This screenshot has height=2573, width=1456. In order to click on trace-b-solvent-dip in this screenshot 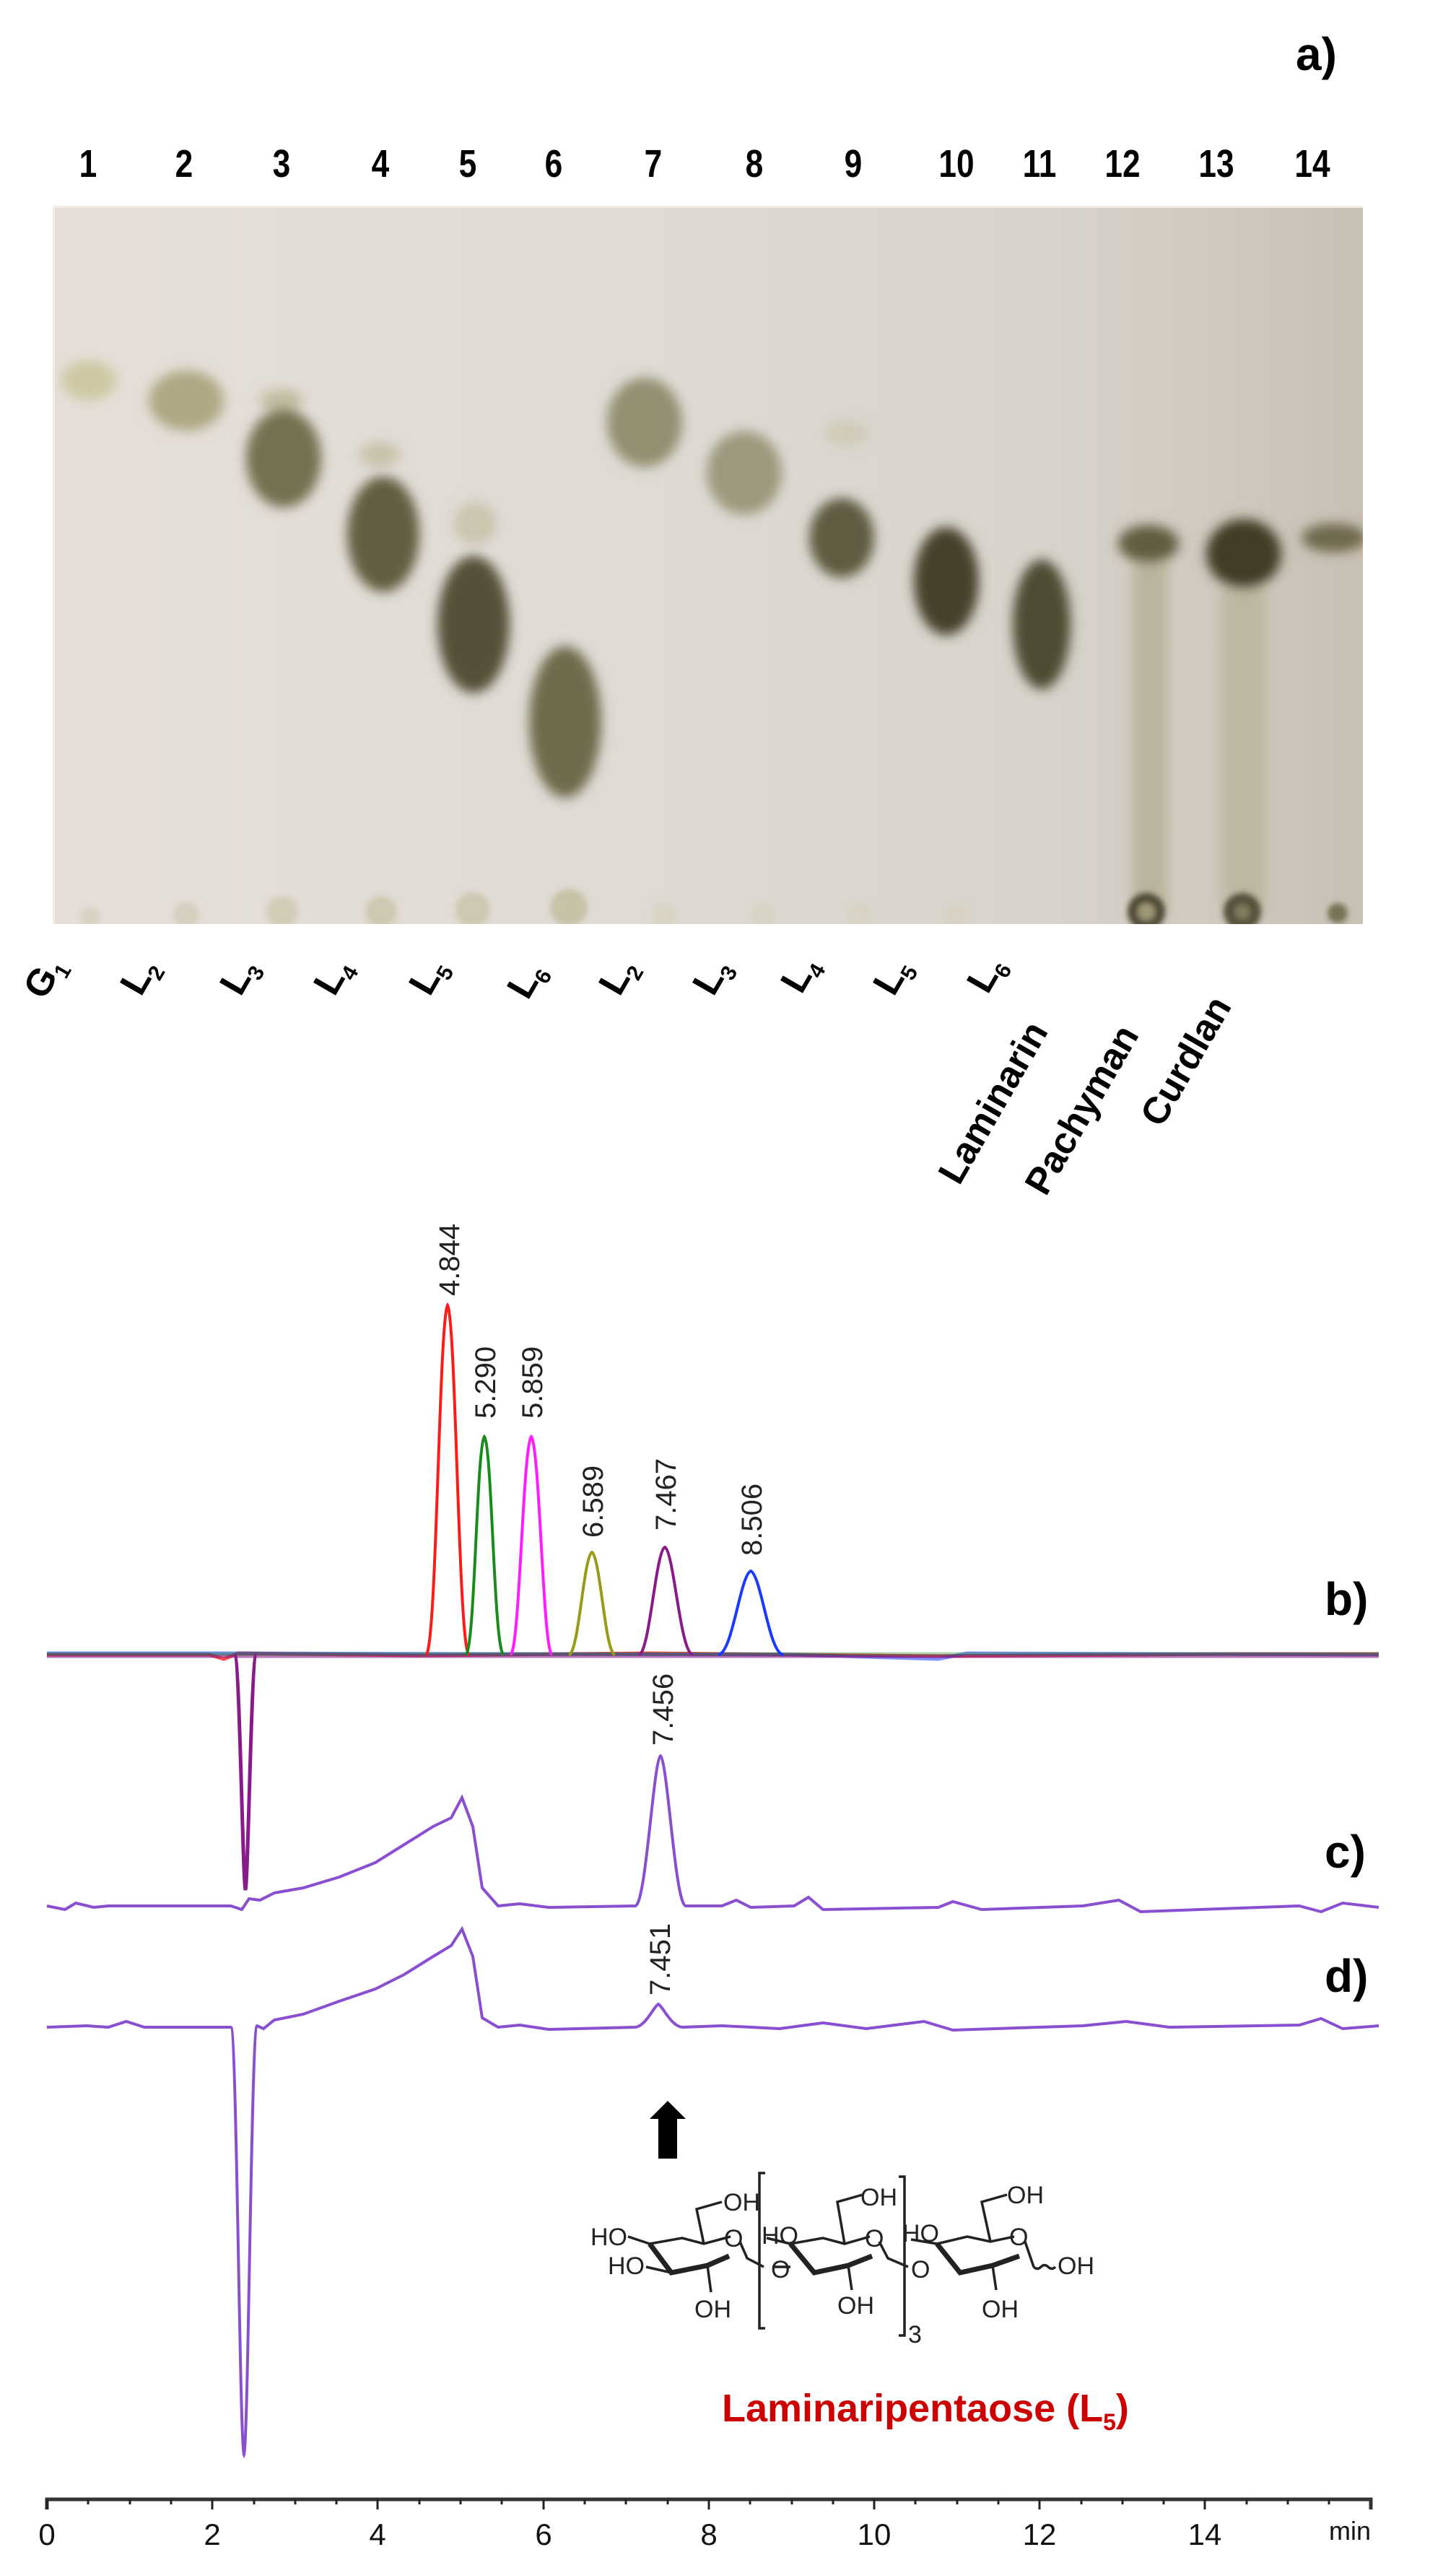, I will do `click(245, 1772)`.